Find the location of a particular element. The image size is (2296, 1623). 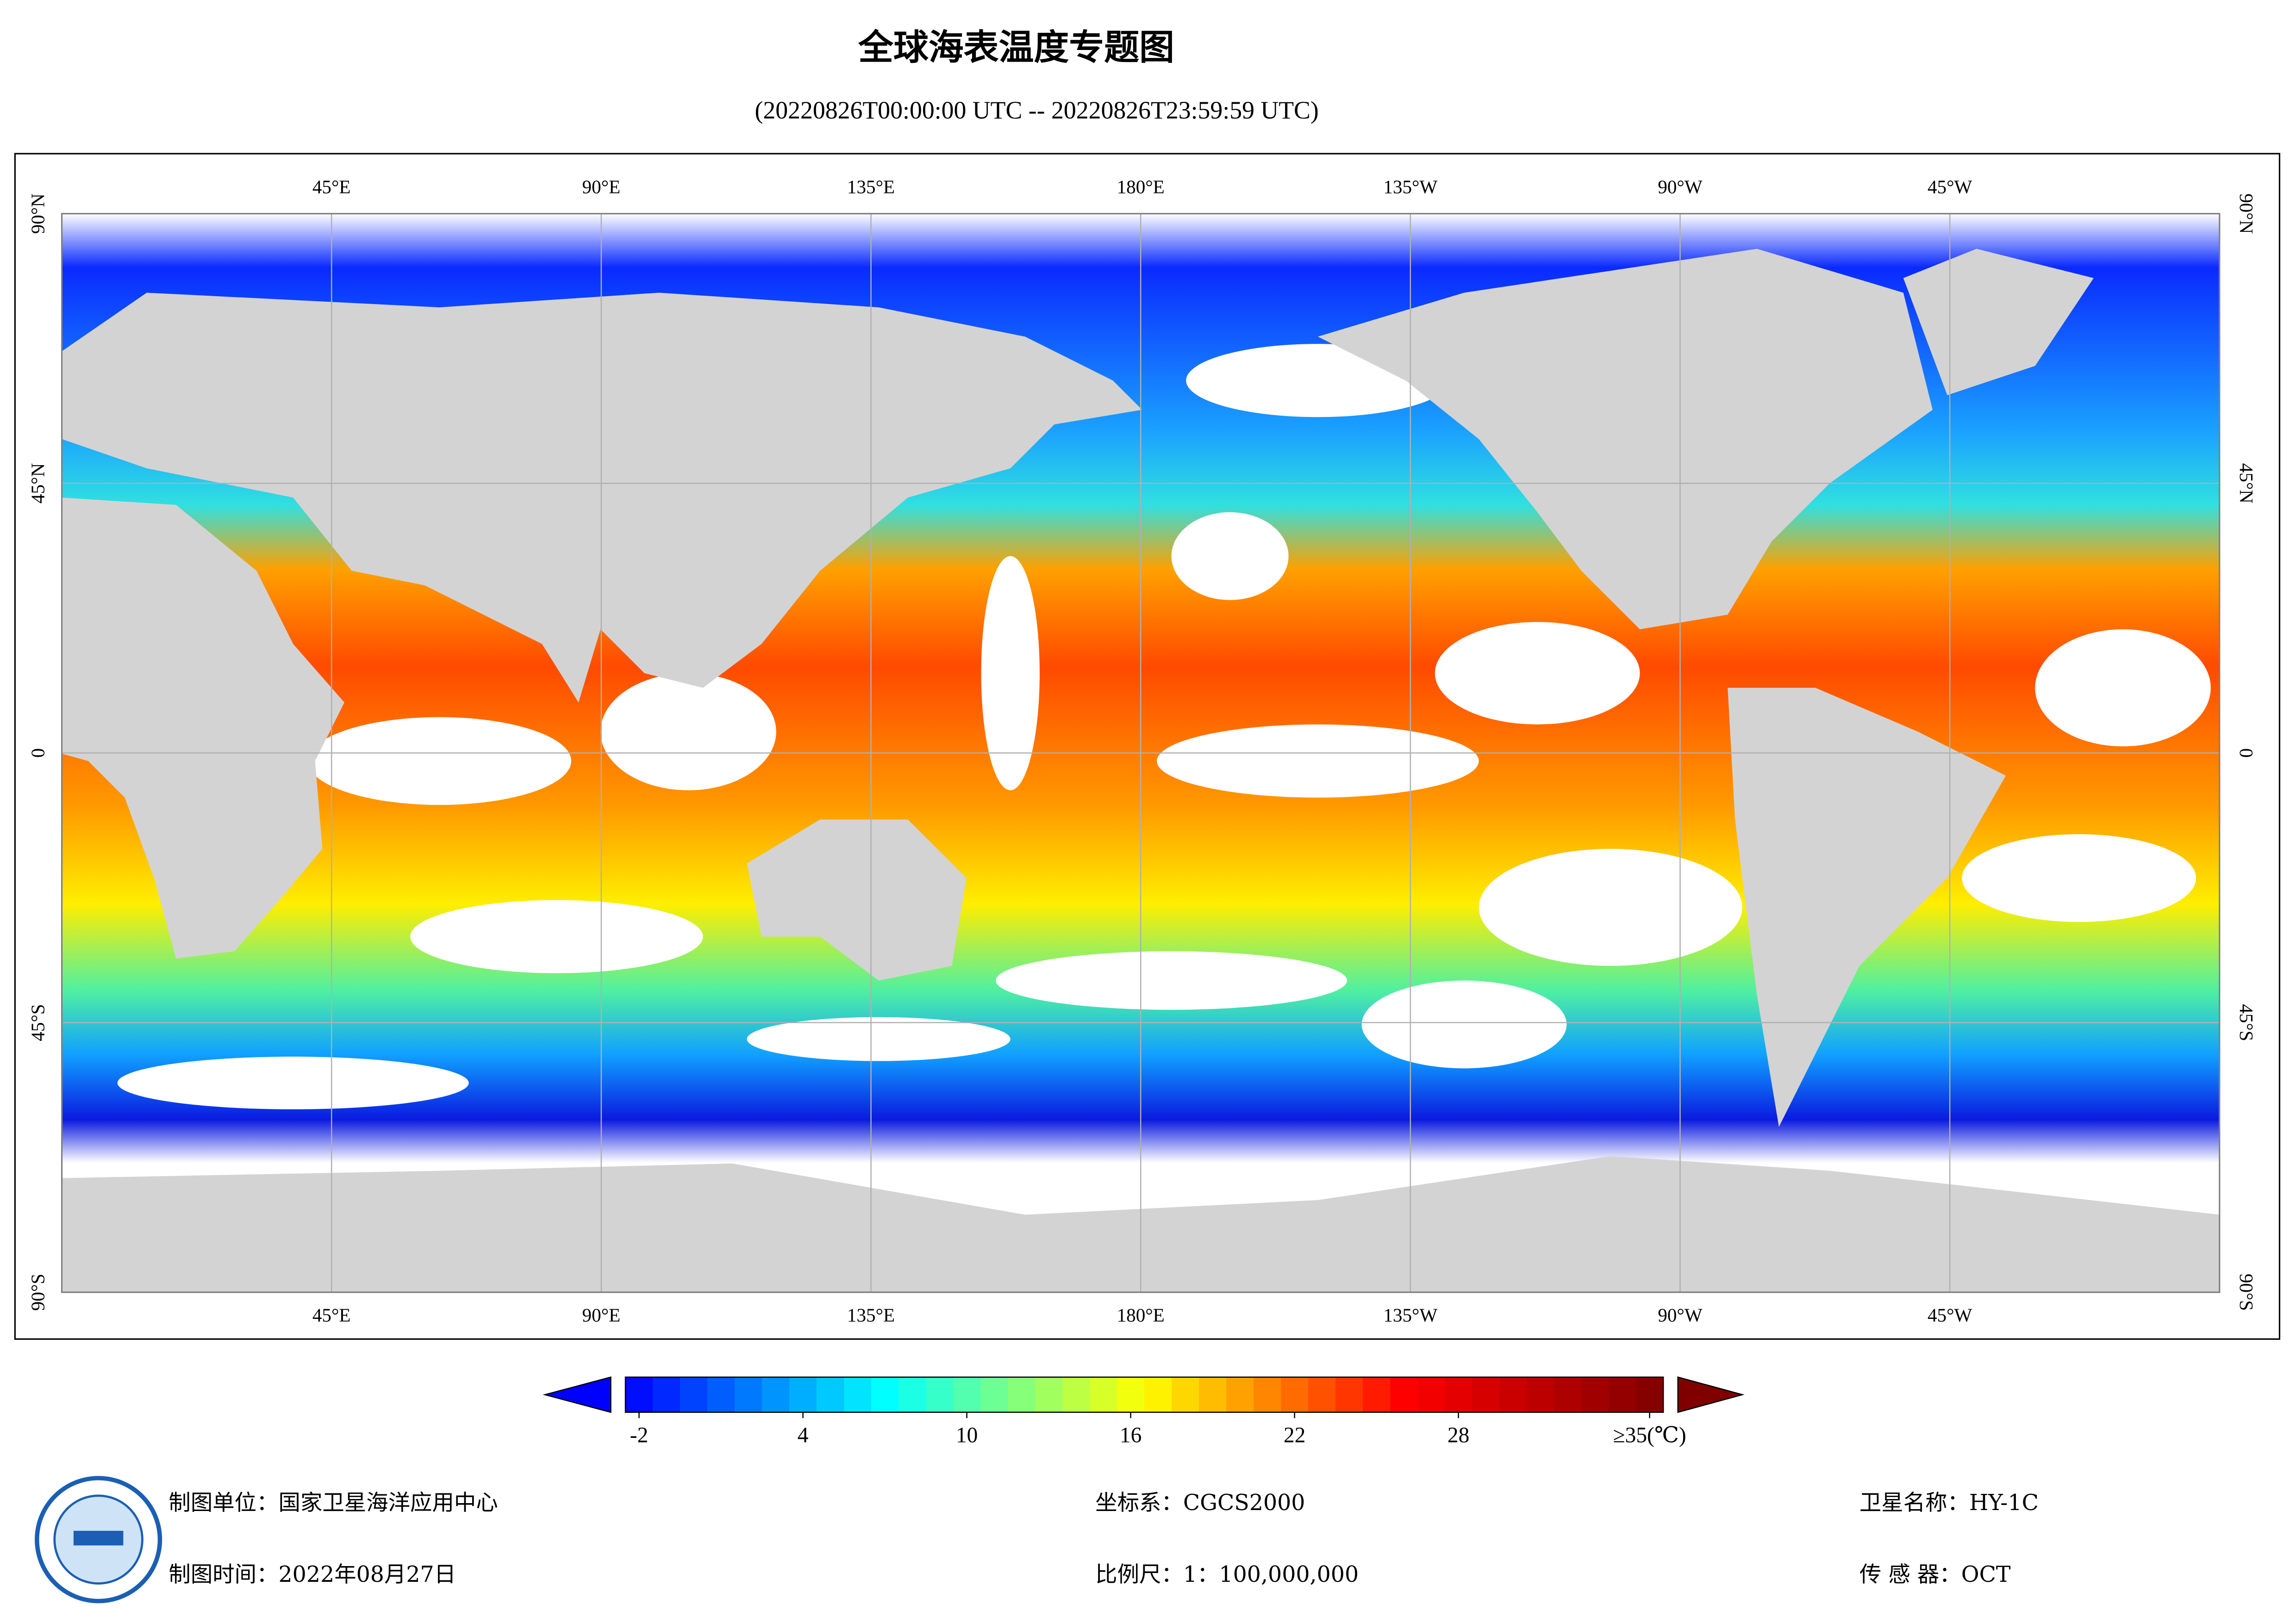

colorbar-tick-label: 16 is located at coordinates (1131, 1435).